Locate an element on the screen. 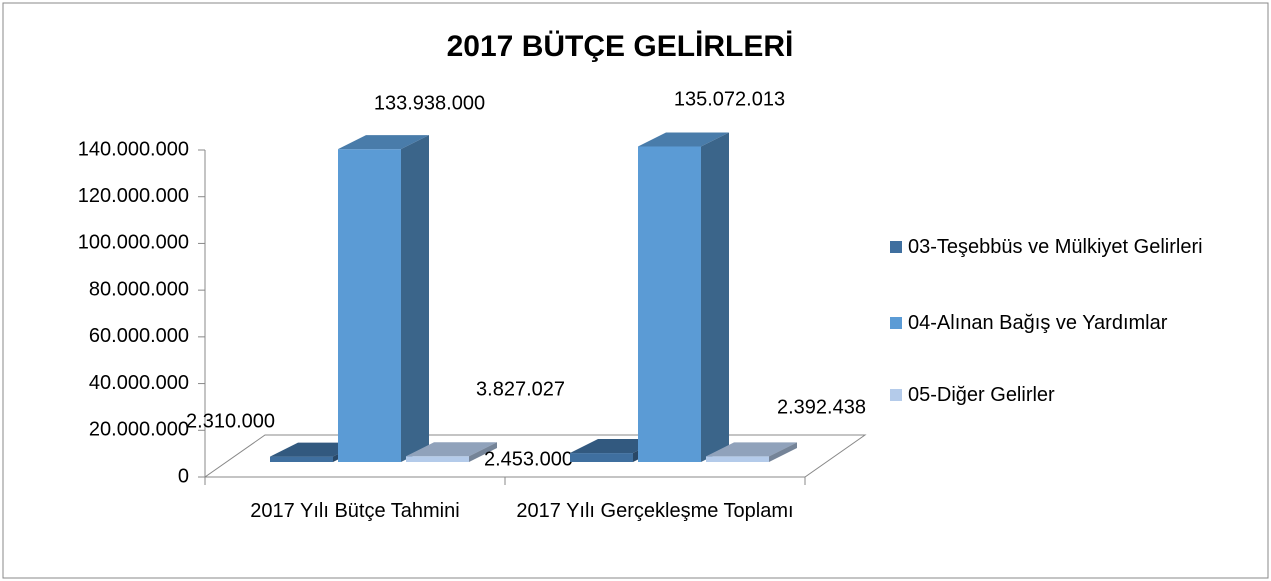 The width and height of the screenshot is (1271, 581). data-label: 2.392.438 is located at coordinates (821, 407).